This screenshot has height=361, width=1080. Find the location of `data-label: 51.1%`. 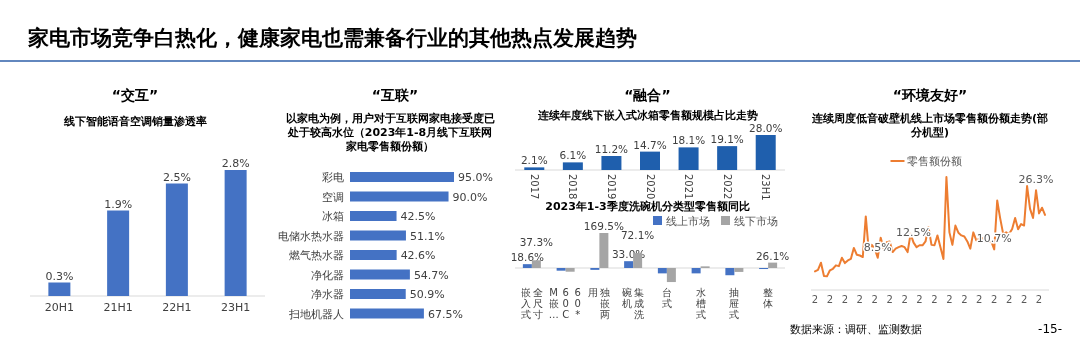

data-label: 51.1% is located at coordinates (427, 236).